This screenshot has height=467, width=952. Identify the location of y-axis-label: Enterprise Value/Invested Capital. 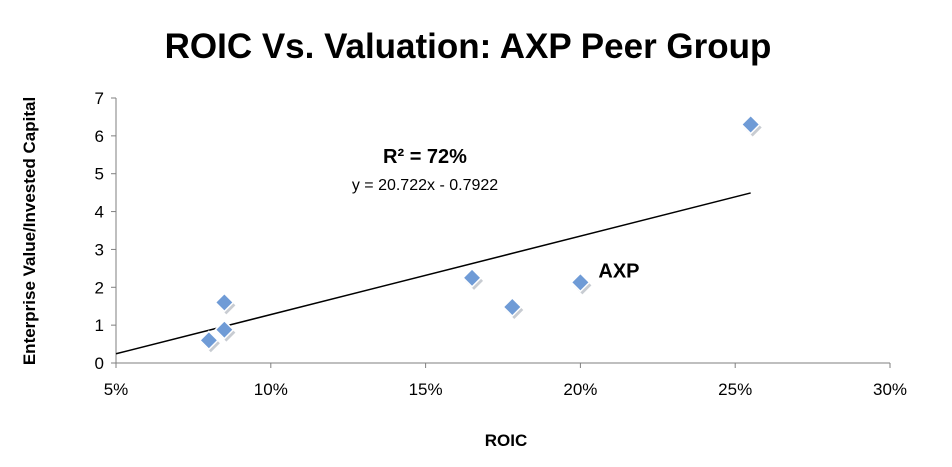
(29, 231).